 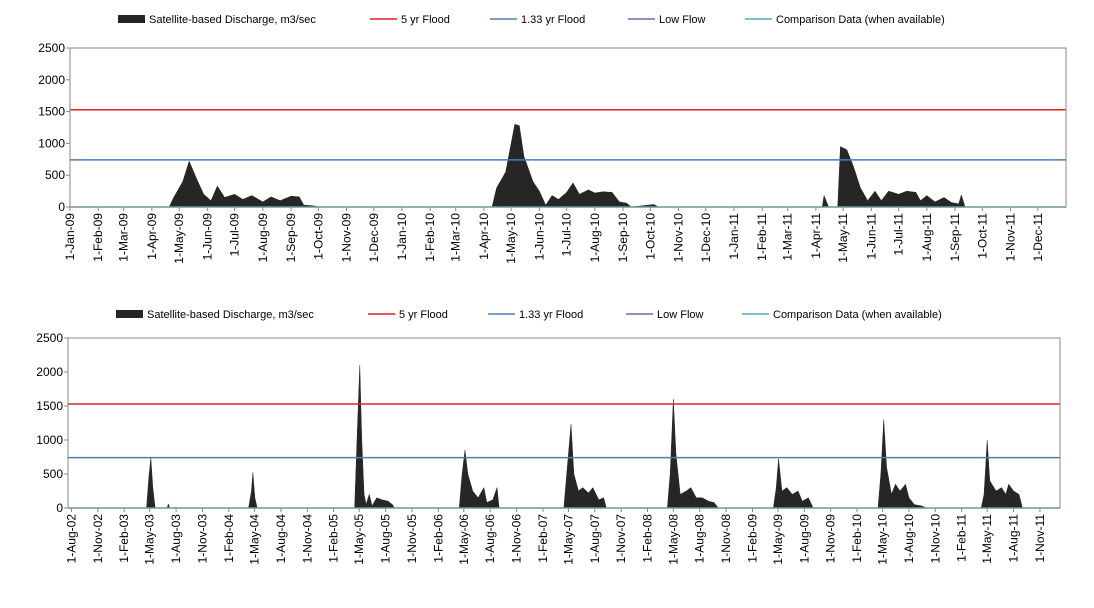 I want to click on x-tick-label: 1-Feb-06, so click(x=438, y=538).